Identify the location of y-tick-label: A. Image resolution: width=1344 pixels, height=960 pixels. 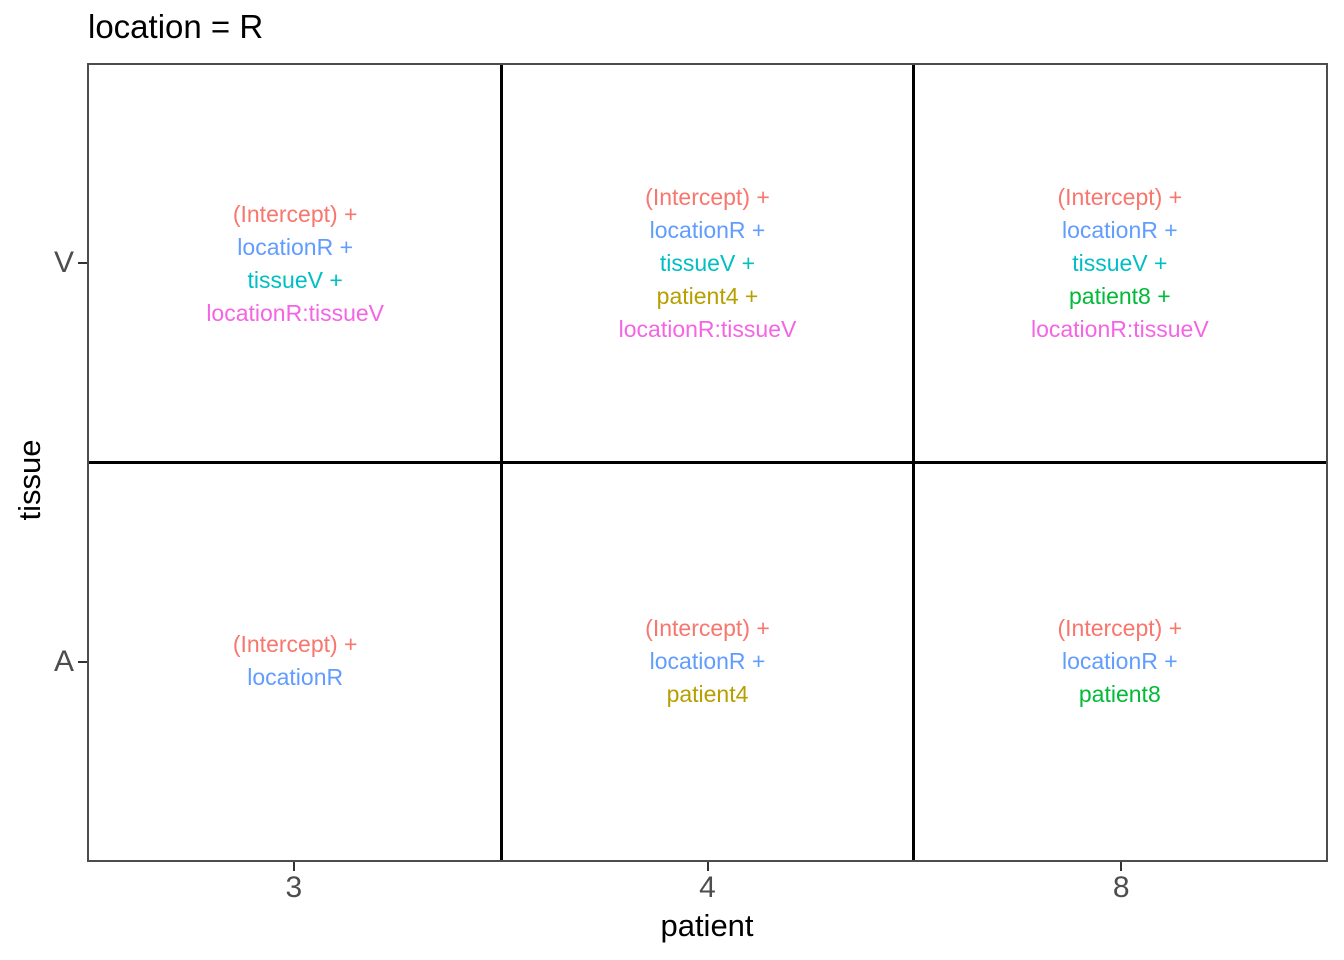
(63, 662).